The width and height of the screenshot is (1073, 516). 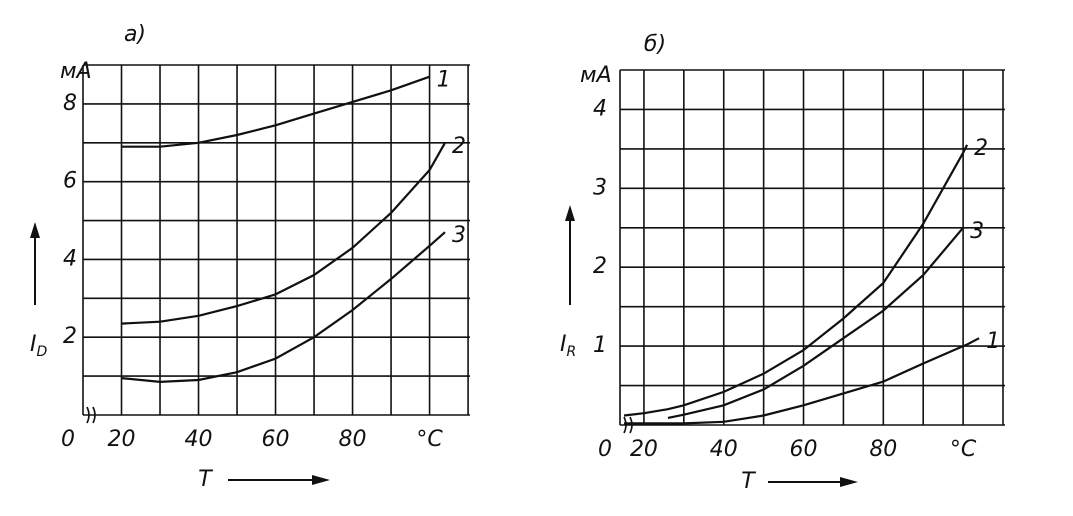 I want to click on y-label-subscript: D, so click(x=42, y=352).